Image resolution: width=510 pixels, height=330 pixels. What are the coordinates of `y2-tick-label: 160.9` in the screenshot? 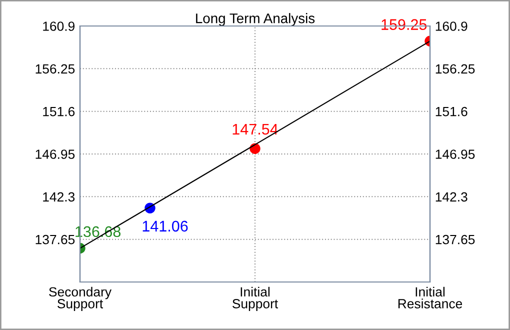 It's located at (452, 26).